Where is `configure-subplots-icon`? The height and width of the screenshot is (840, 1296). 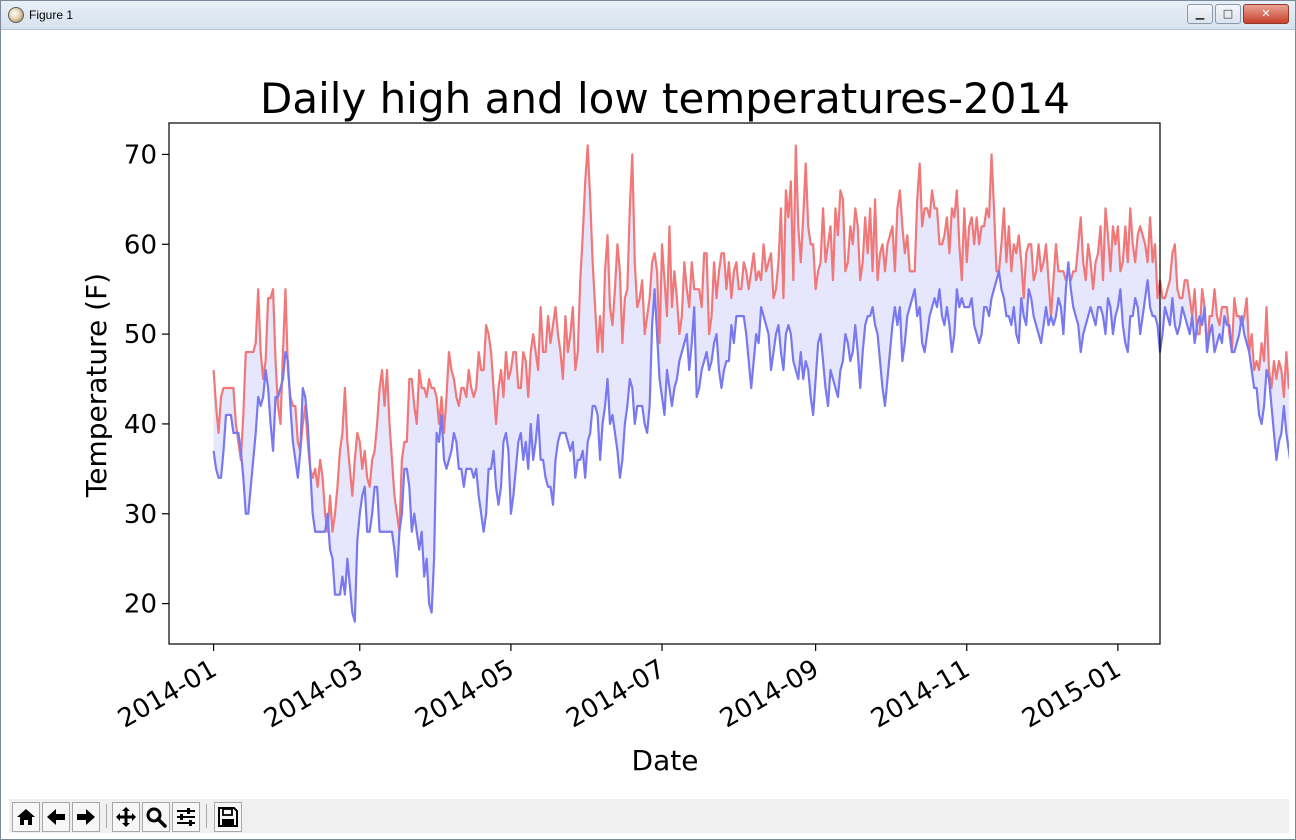
configure-subplots-icon is located at coordinates (186, 817).